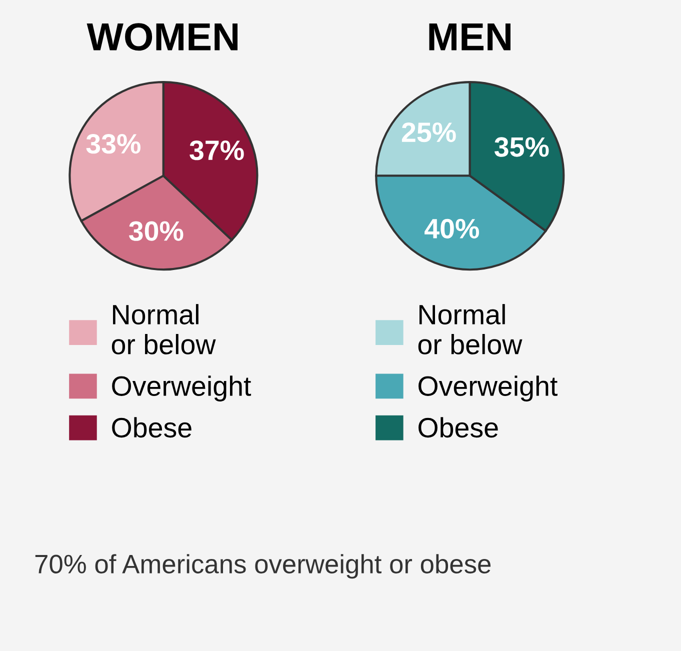 Image resolution: width=681 pixels, height=651 pixels. What do you see at coordinates (429, 132) in the screenshot?
I see `data-label: 25%` at bounding box center [429, 132].